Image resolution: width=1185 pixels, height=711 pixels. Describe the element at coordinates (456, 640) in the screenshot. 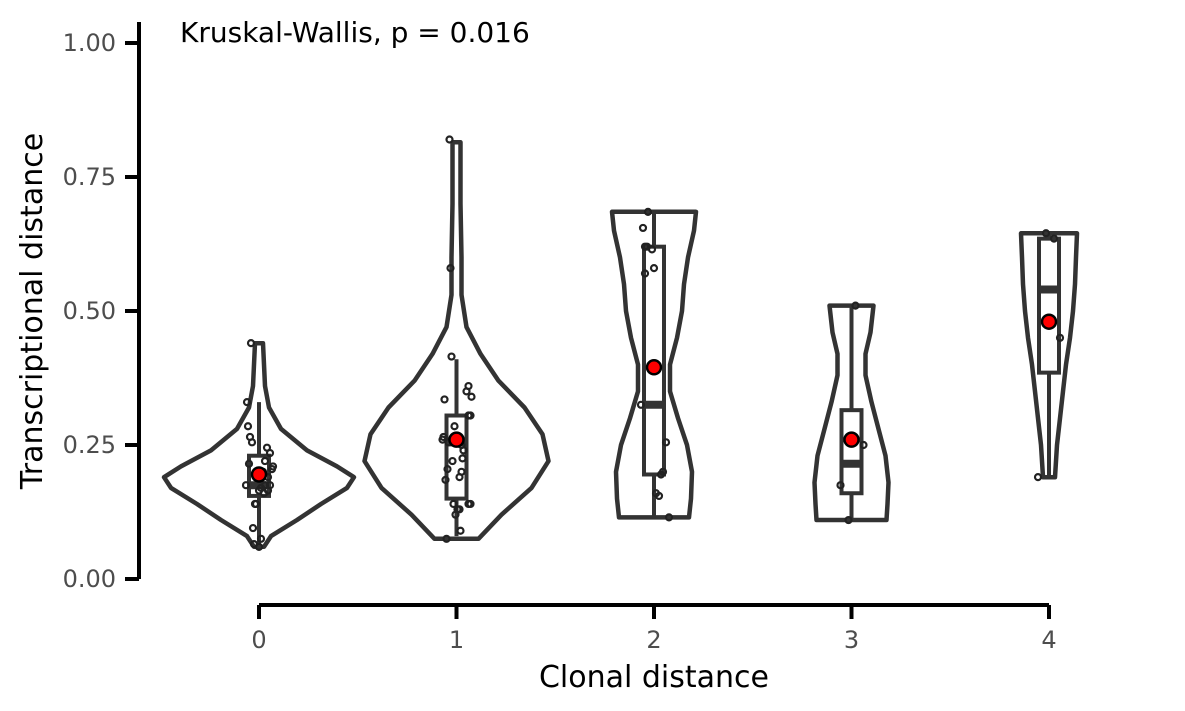

I see `x-tick-label: 1` at that location.